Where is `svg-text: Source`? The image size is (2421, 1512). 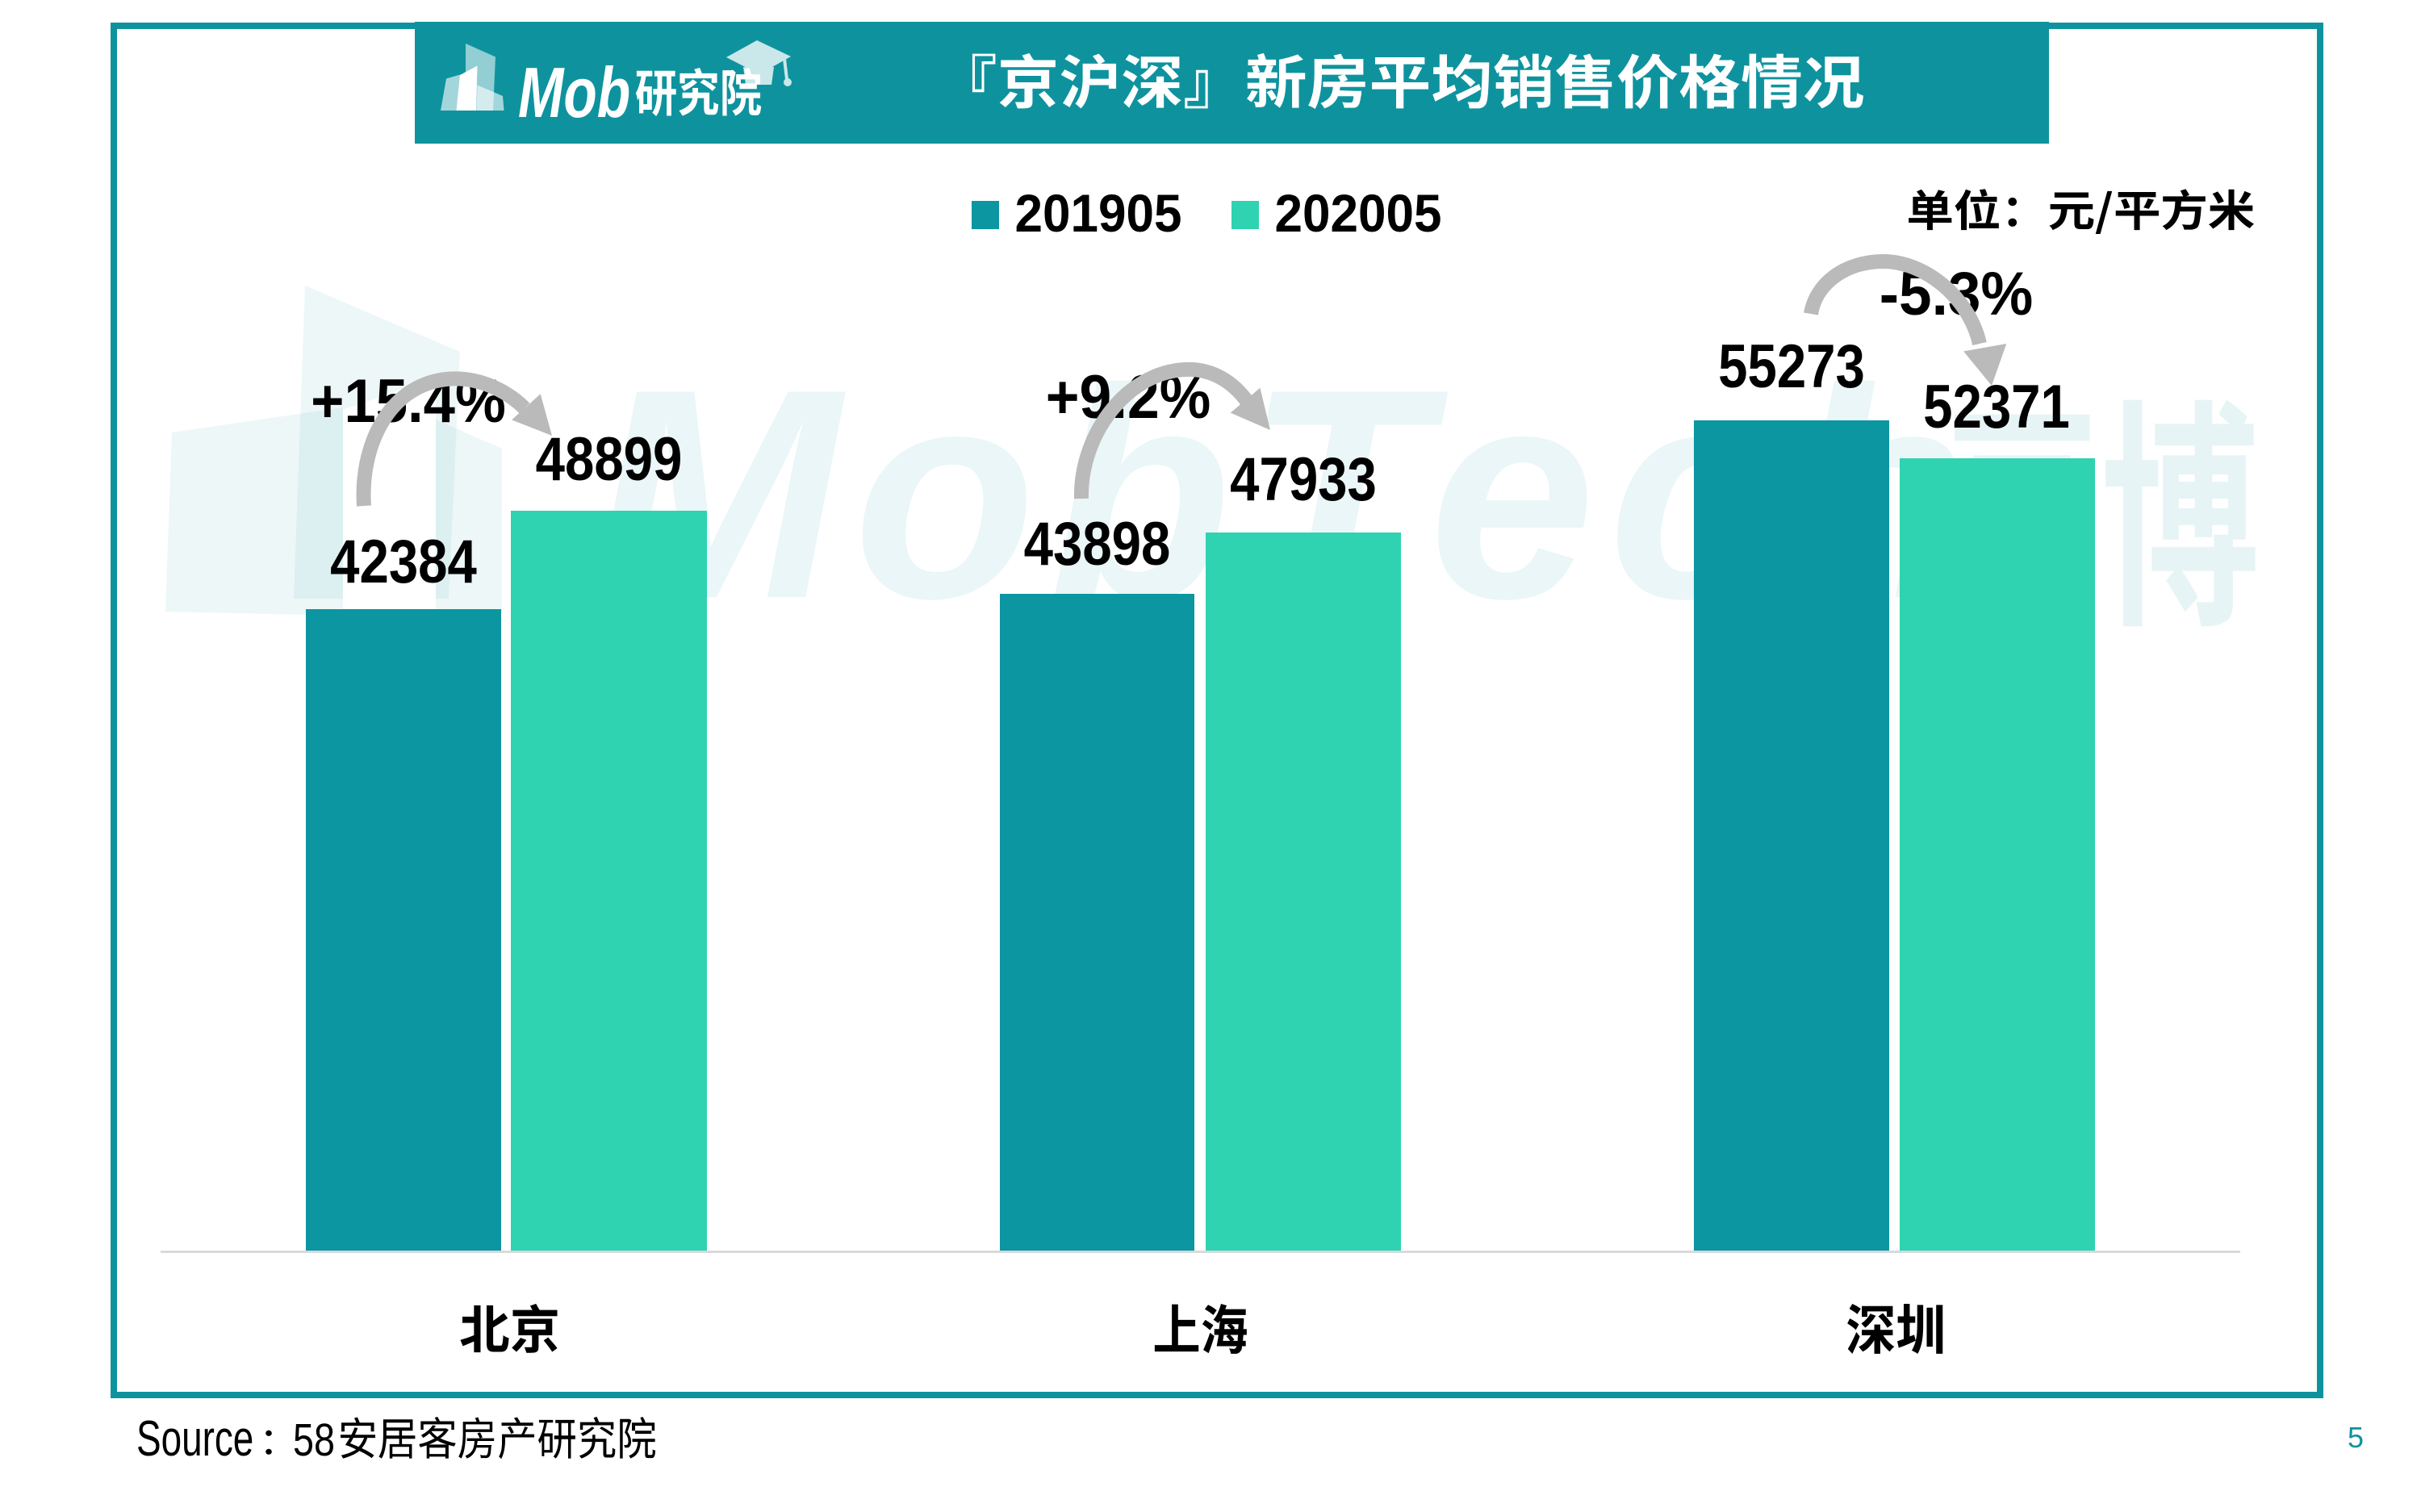
svg-text: Source is located at coordinates (194, 1438).